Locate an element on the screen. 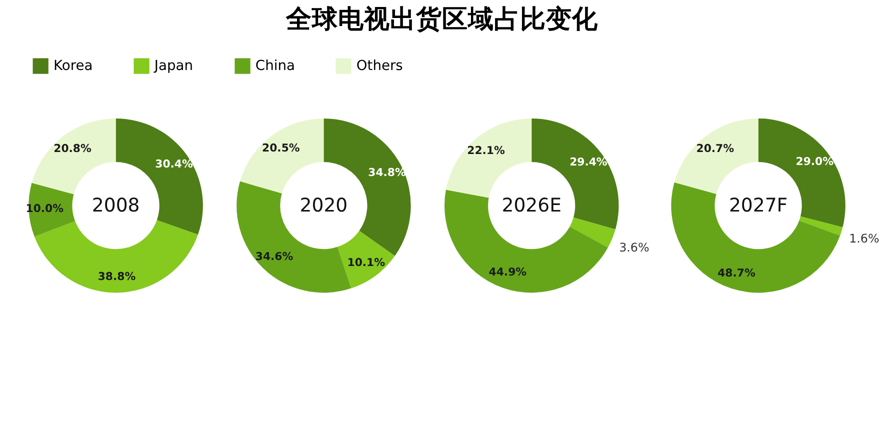 Image resolution: width=885 pixels, height=432 pixels. data-label: 44.9% is located at coordinates (507, 272).